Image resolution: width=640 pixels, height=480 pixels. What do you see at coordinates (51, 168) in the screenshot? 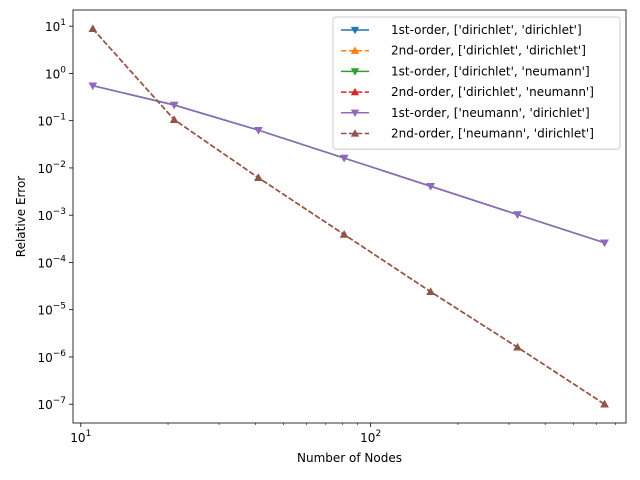
I see `y-tick-label: 10⁻²` at bounding box center [51, 168].